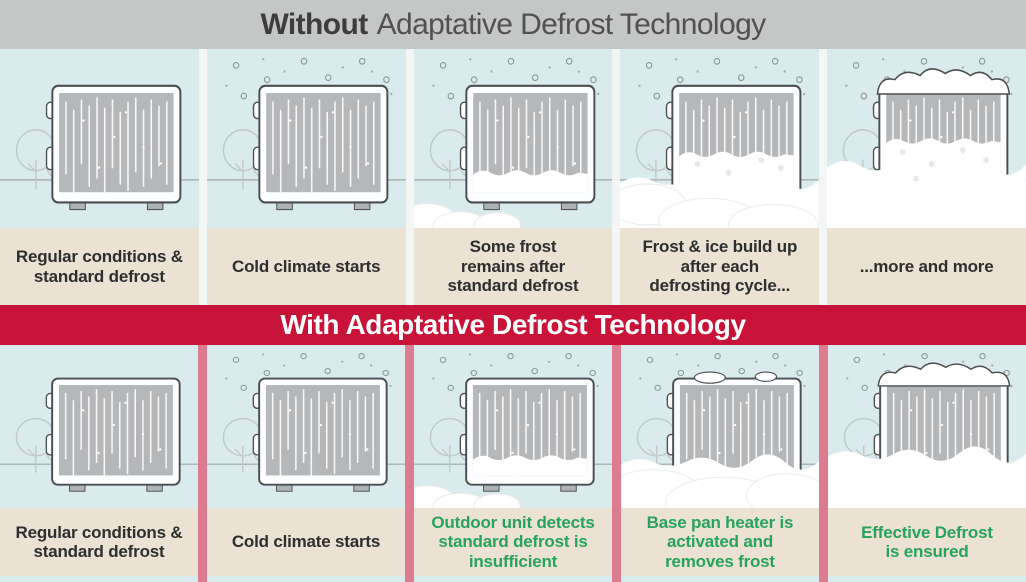 The height and width of the screenshot is (582, 1026). I want to click on without-panel-3-scene, so click(513, 138).